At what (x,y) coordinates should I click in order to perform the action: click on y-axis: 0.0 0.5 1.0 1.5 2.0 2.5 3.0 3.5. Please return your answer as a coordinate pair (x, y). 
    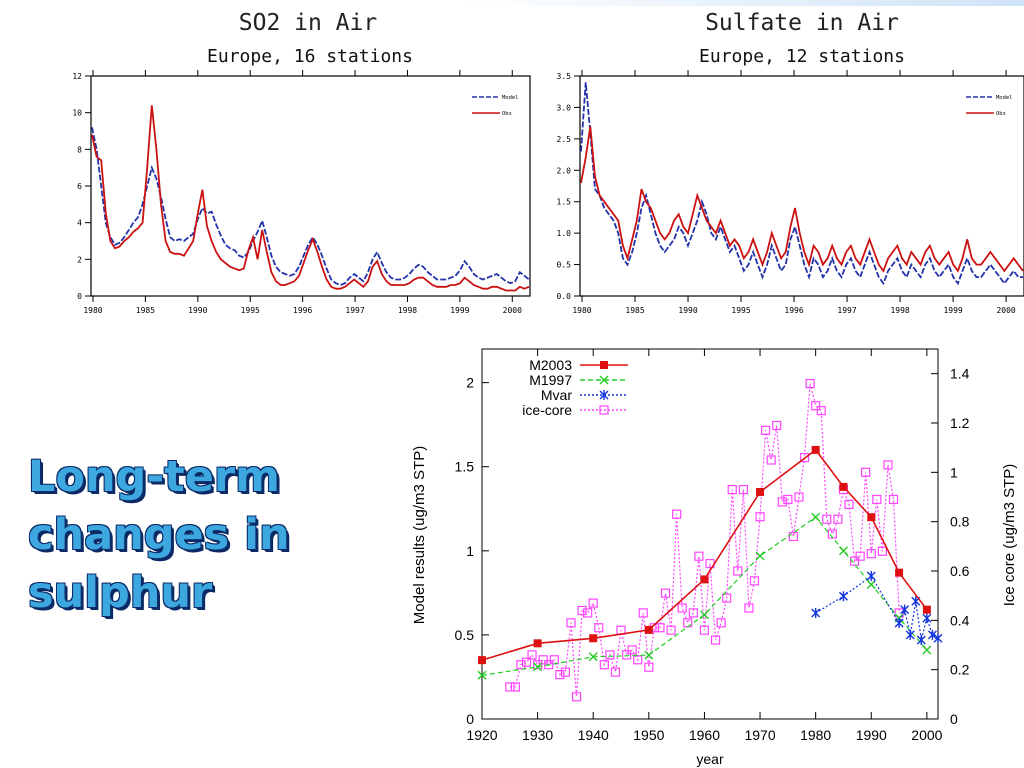
    Looking at the image, I should click on (568, 186).